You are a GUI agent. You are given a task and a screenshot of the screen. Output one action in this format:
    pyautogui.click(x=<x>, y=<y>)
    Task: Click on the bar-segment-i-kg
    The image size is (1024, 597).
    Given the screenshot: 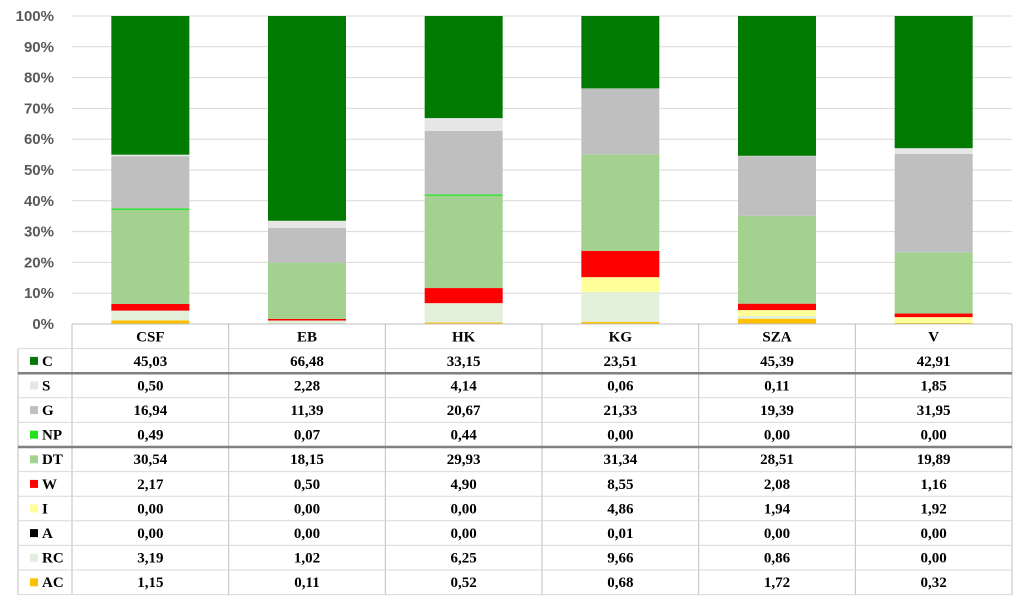 What is the action you would take?
    pyautogui.click(x=620, y=285)
    